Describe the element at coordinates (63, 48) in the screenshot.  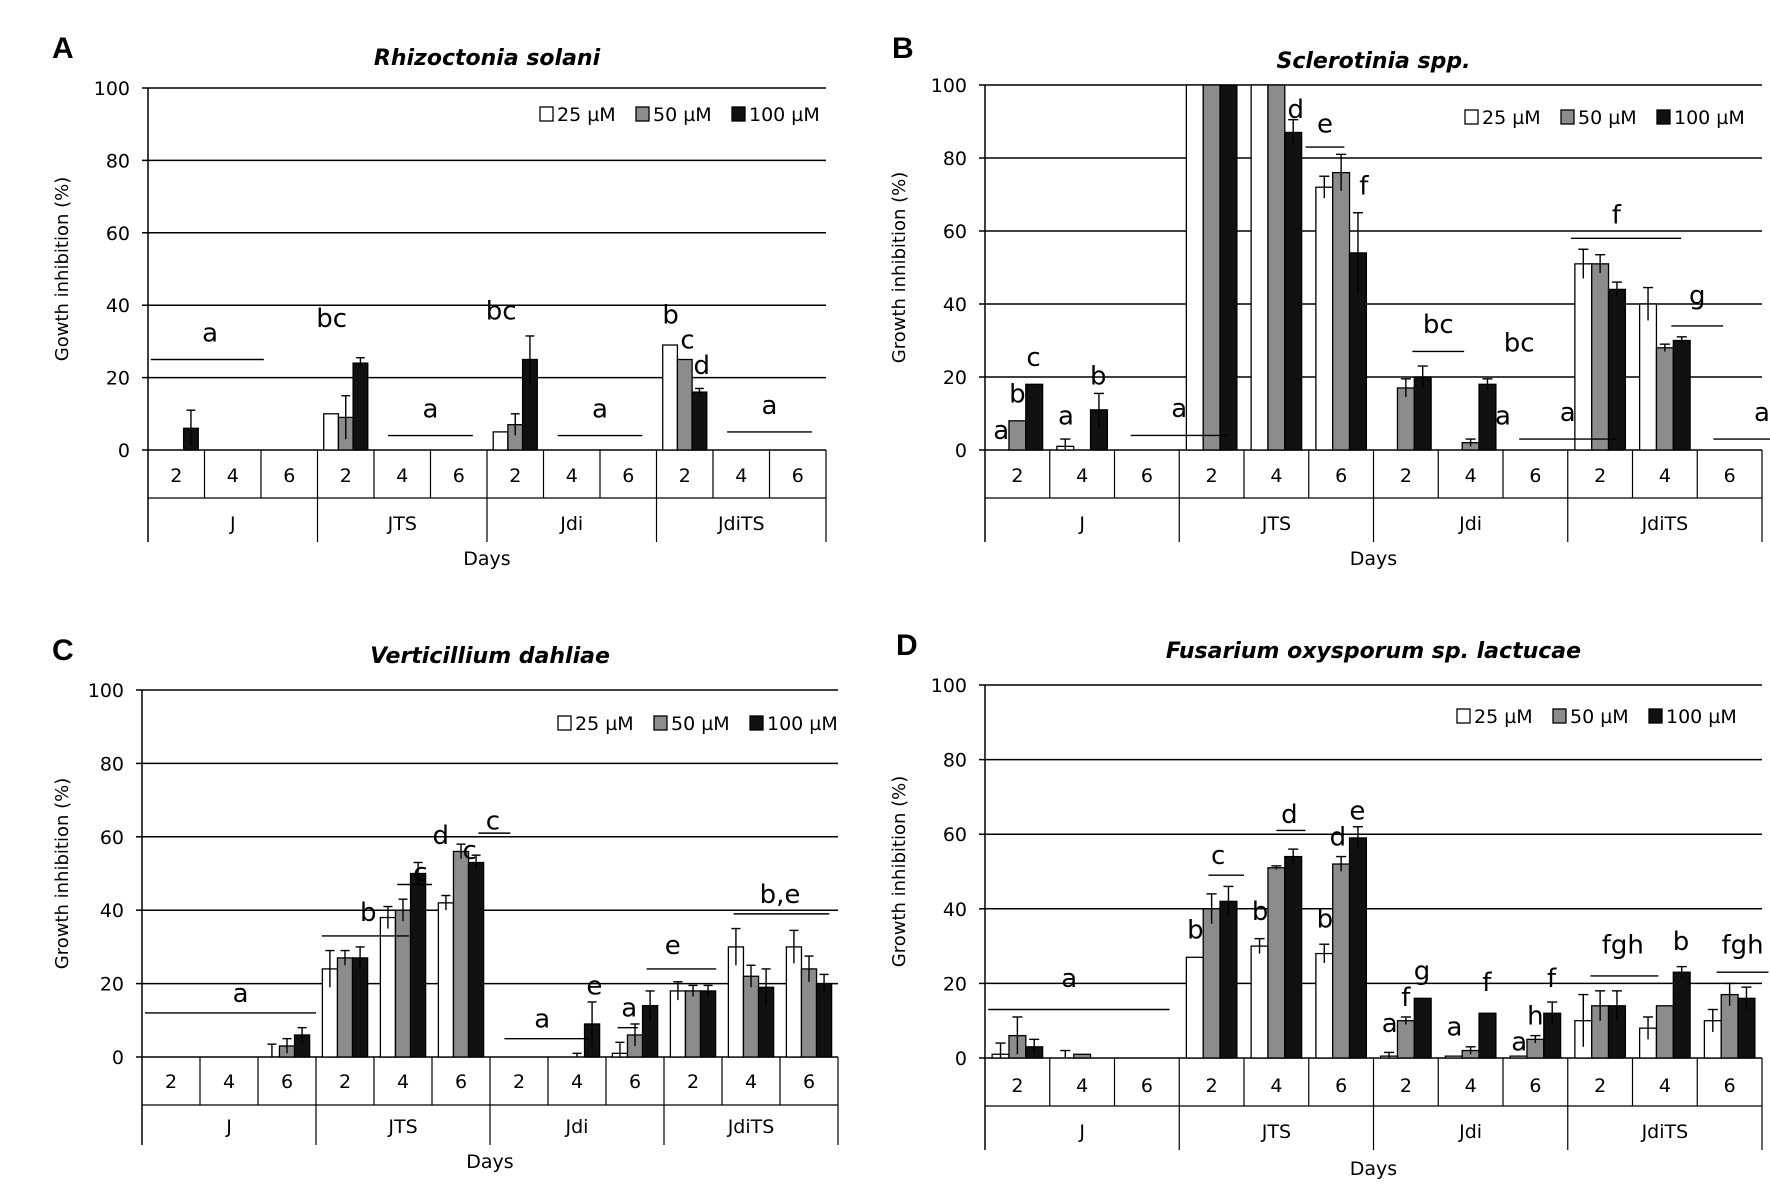
I see `panel-letter: A` at that location.